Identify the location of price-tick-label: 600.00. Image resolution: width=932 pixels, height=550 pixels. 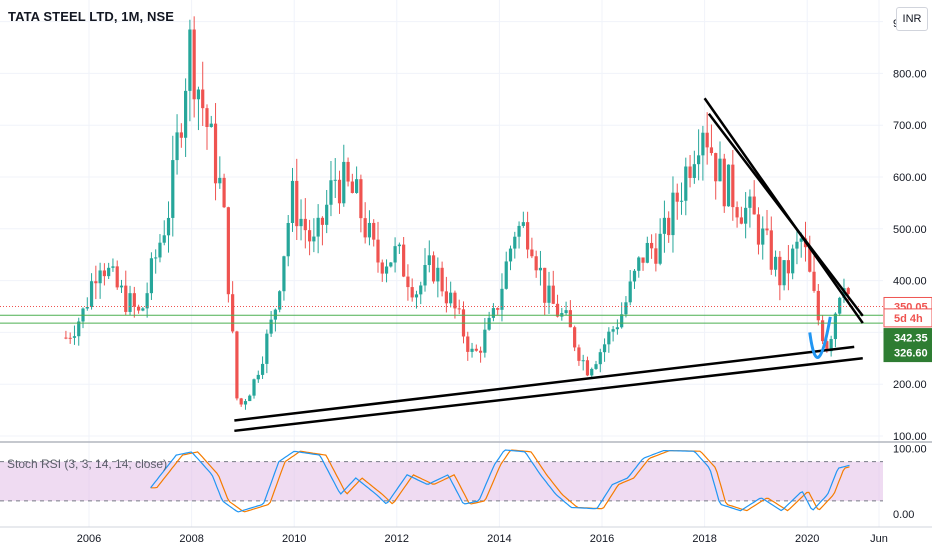
(910, 178).